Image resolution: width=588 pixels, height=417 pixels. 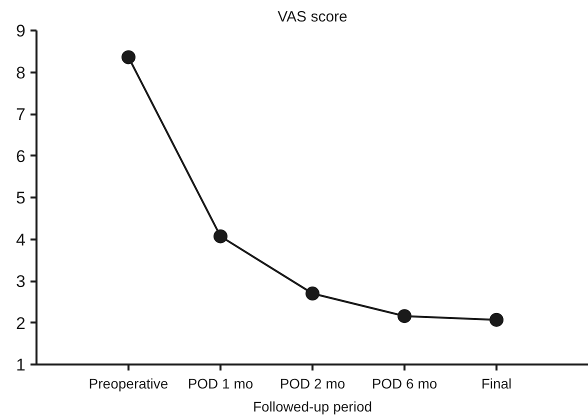 I want to click on y-tick-label: 2, so click(x=21, y=323).